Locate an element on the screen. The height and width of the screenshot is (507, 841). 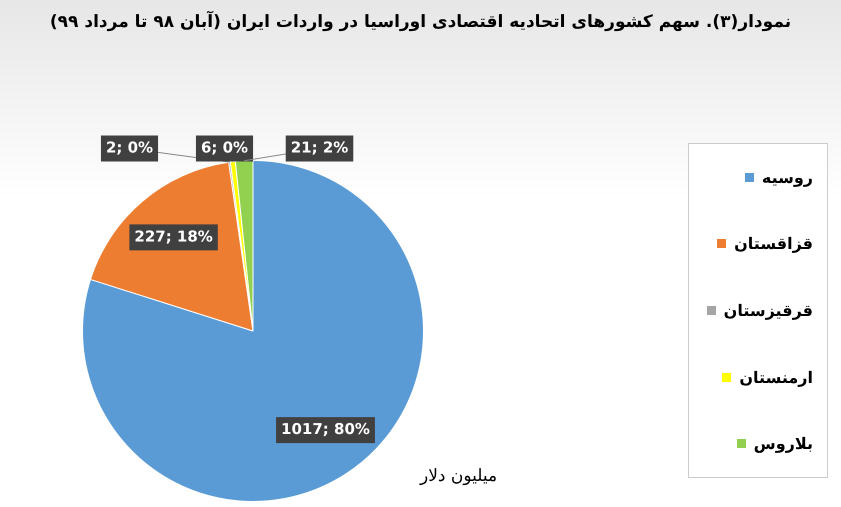
data-label: 227; 18% is located at coordinates (173, 236).